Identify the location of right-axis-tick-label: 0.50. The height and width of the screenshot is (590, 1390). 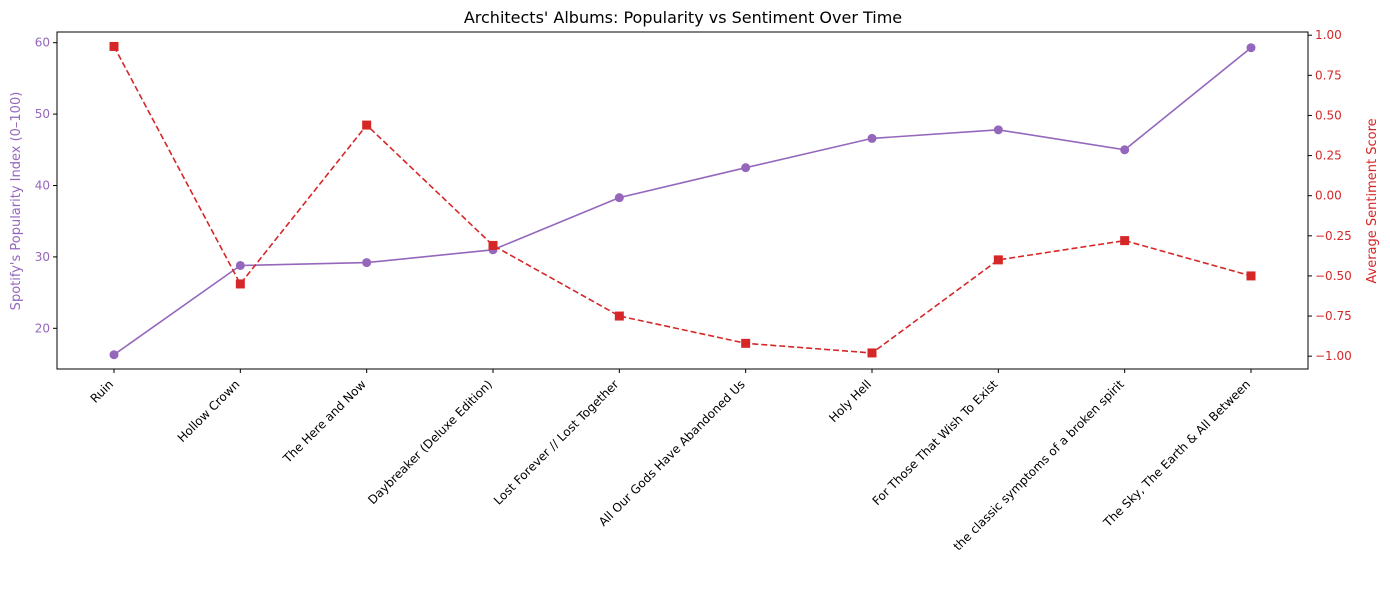
(1328, 115).